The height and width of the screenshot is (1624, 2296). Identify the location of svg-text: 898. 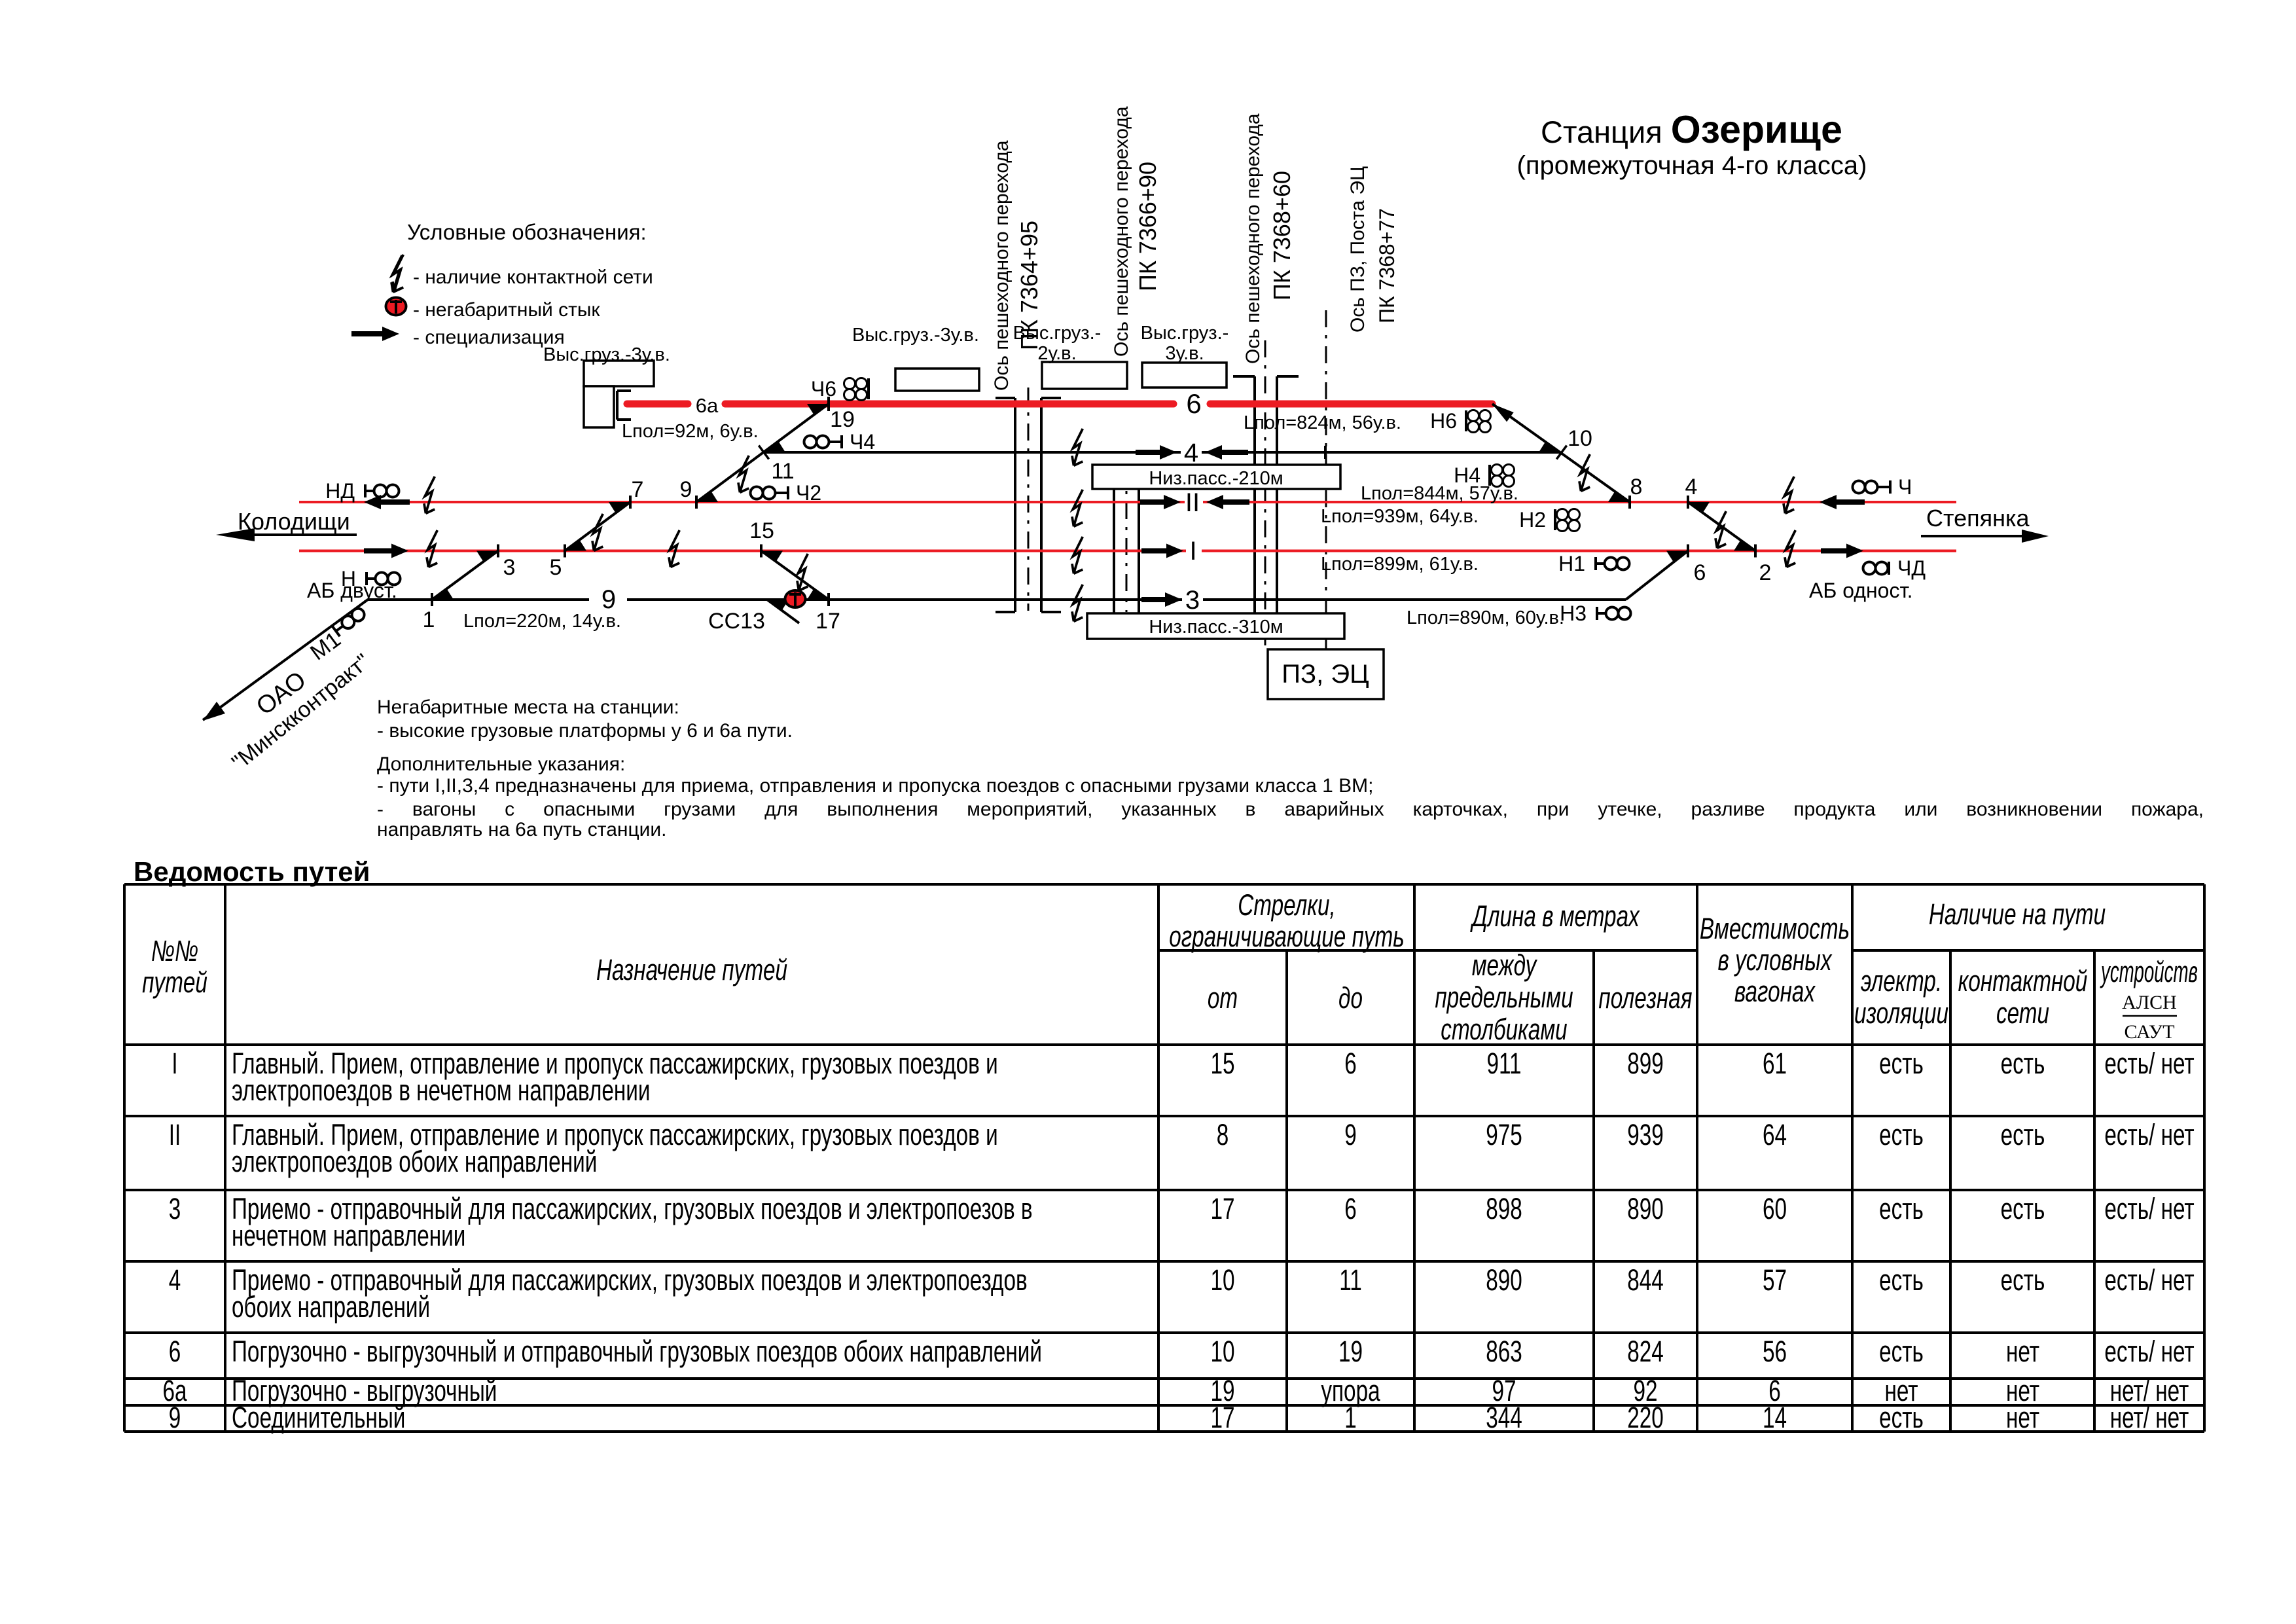
(1504, 1208).